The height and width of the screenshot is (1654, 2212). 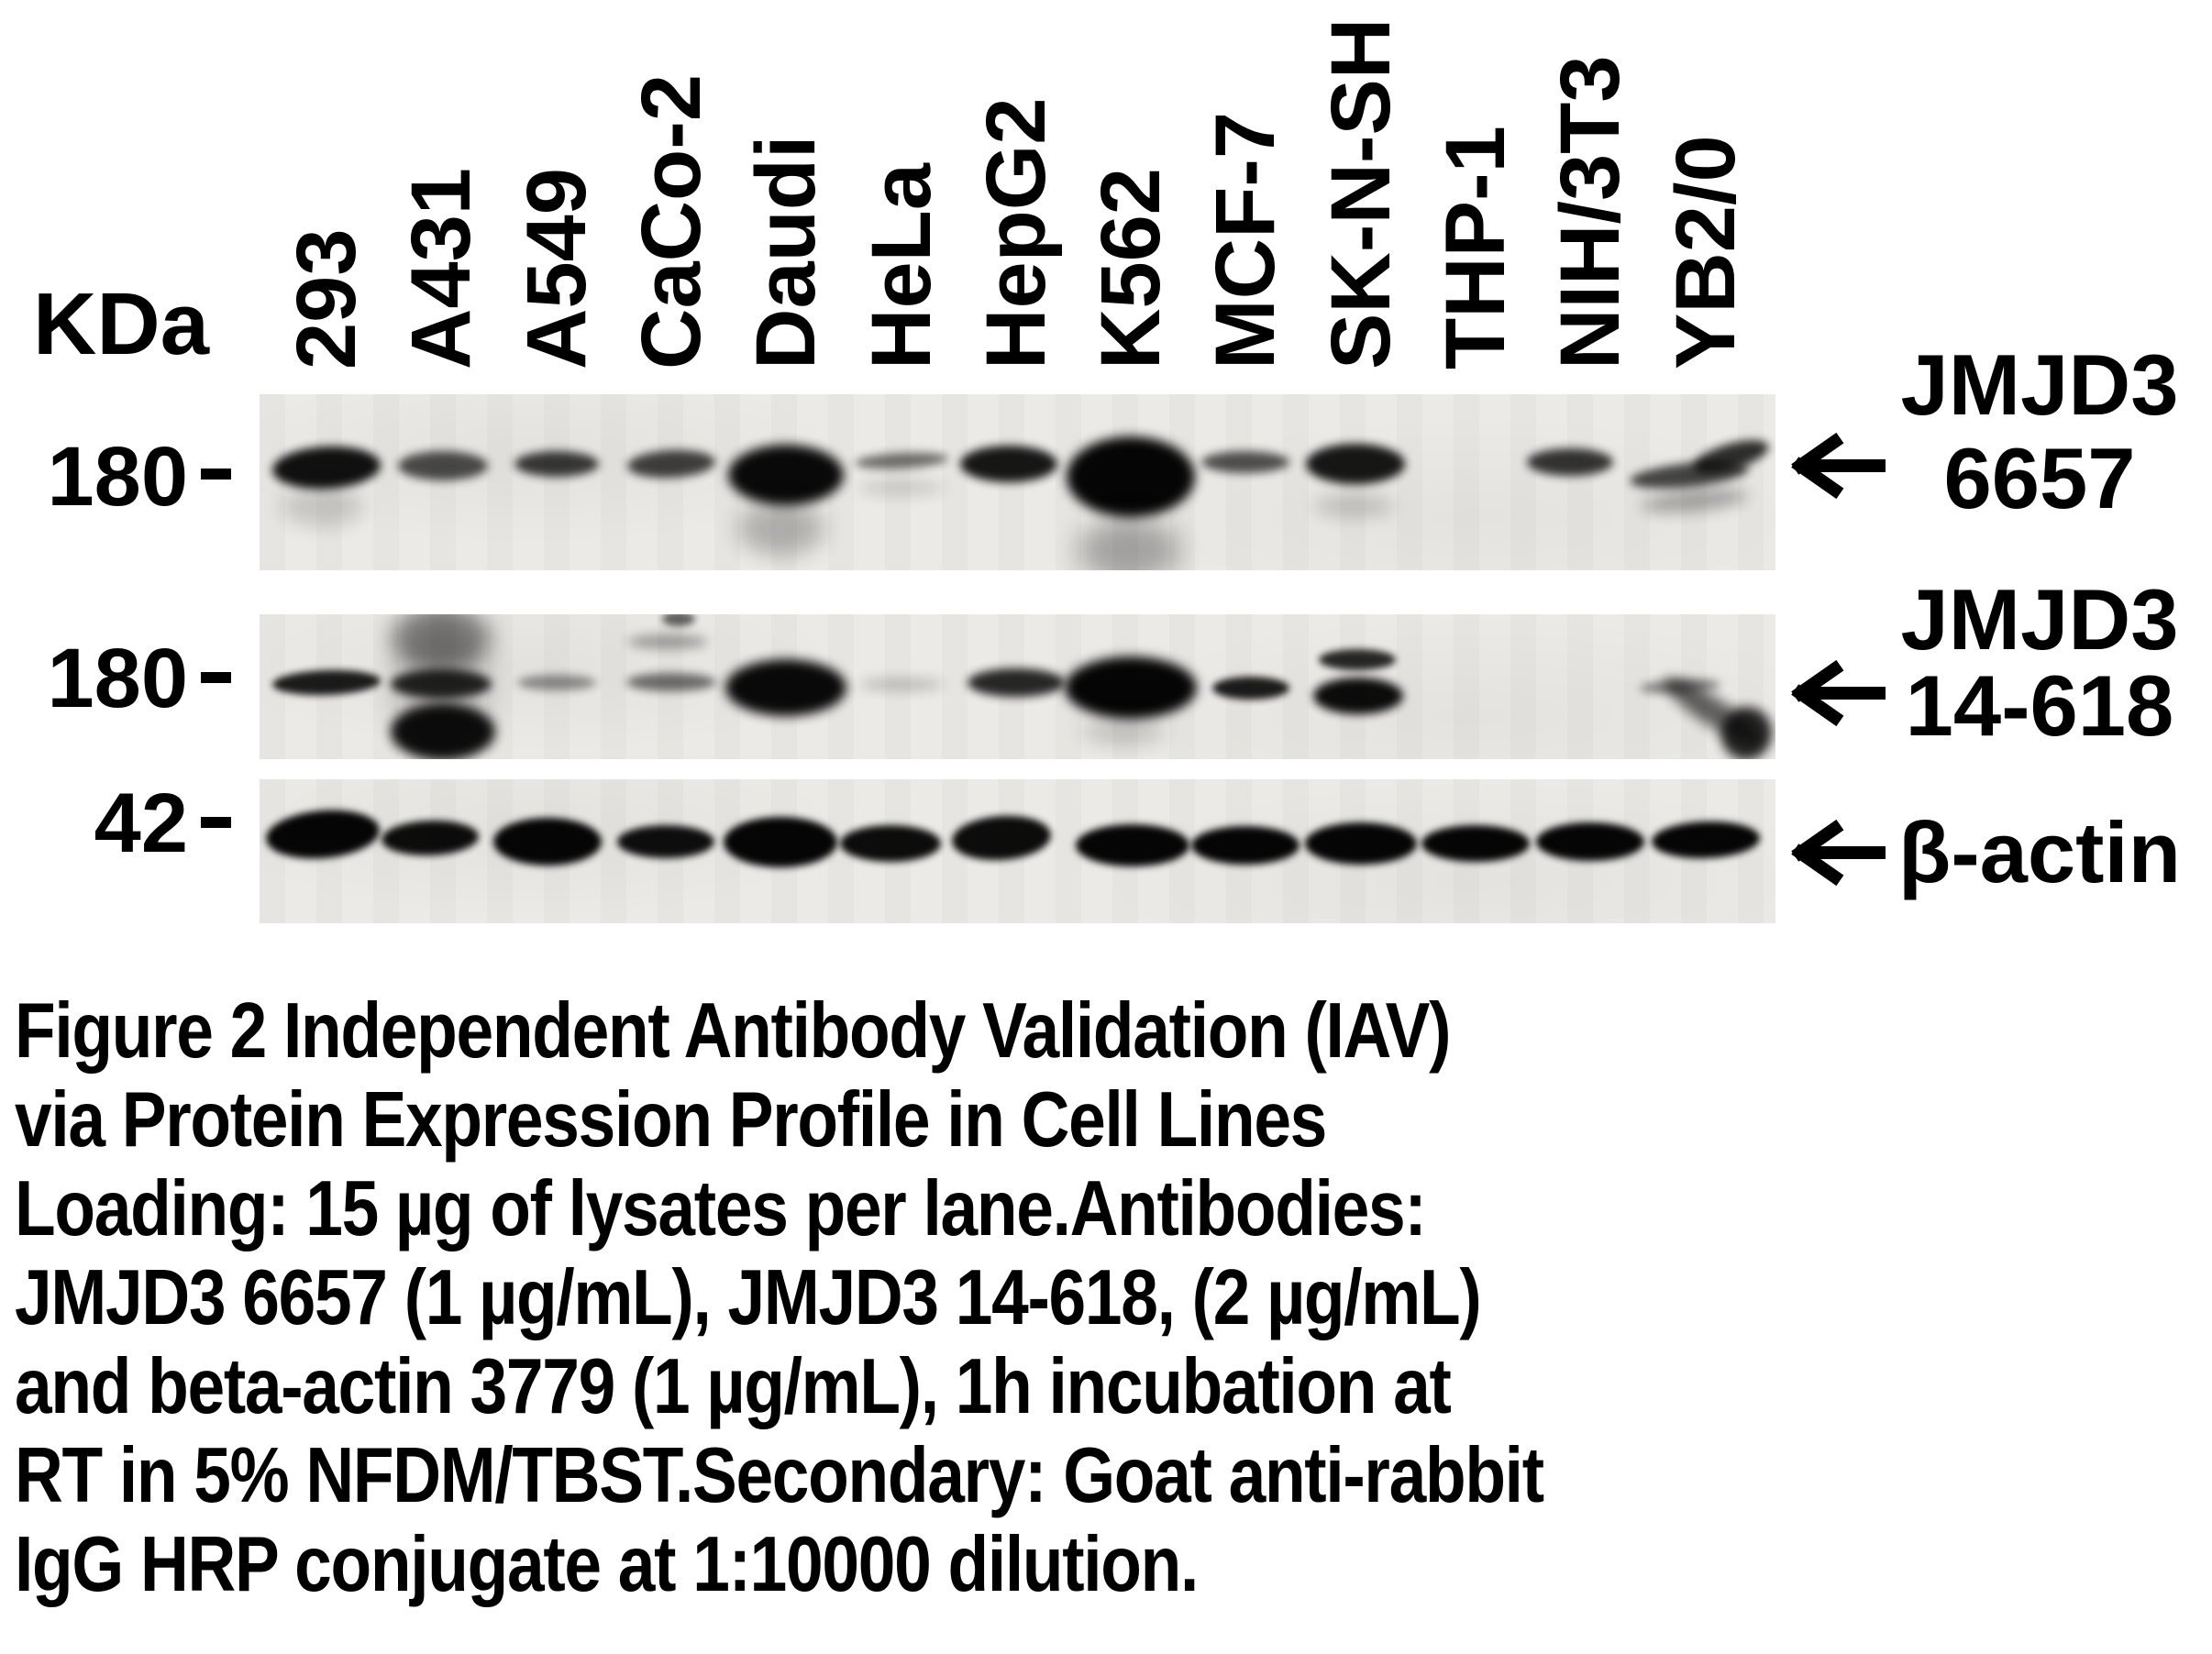 What do you see at coordinates (2040, 852) in the screenshot?
I see `antibody-label-line: β-actin` at bounding box center [2040, 852].